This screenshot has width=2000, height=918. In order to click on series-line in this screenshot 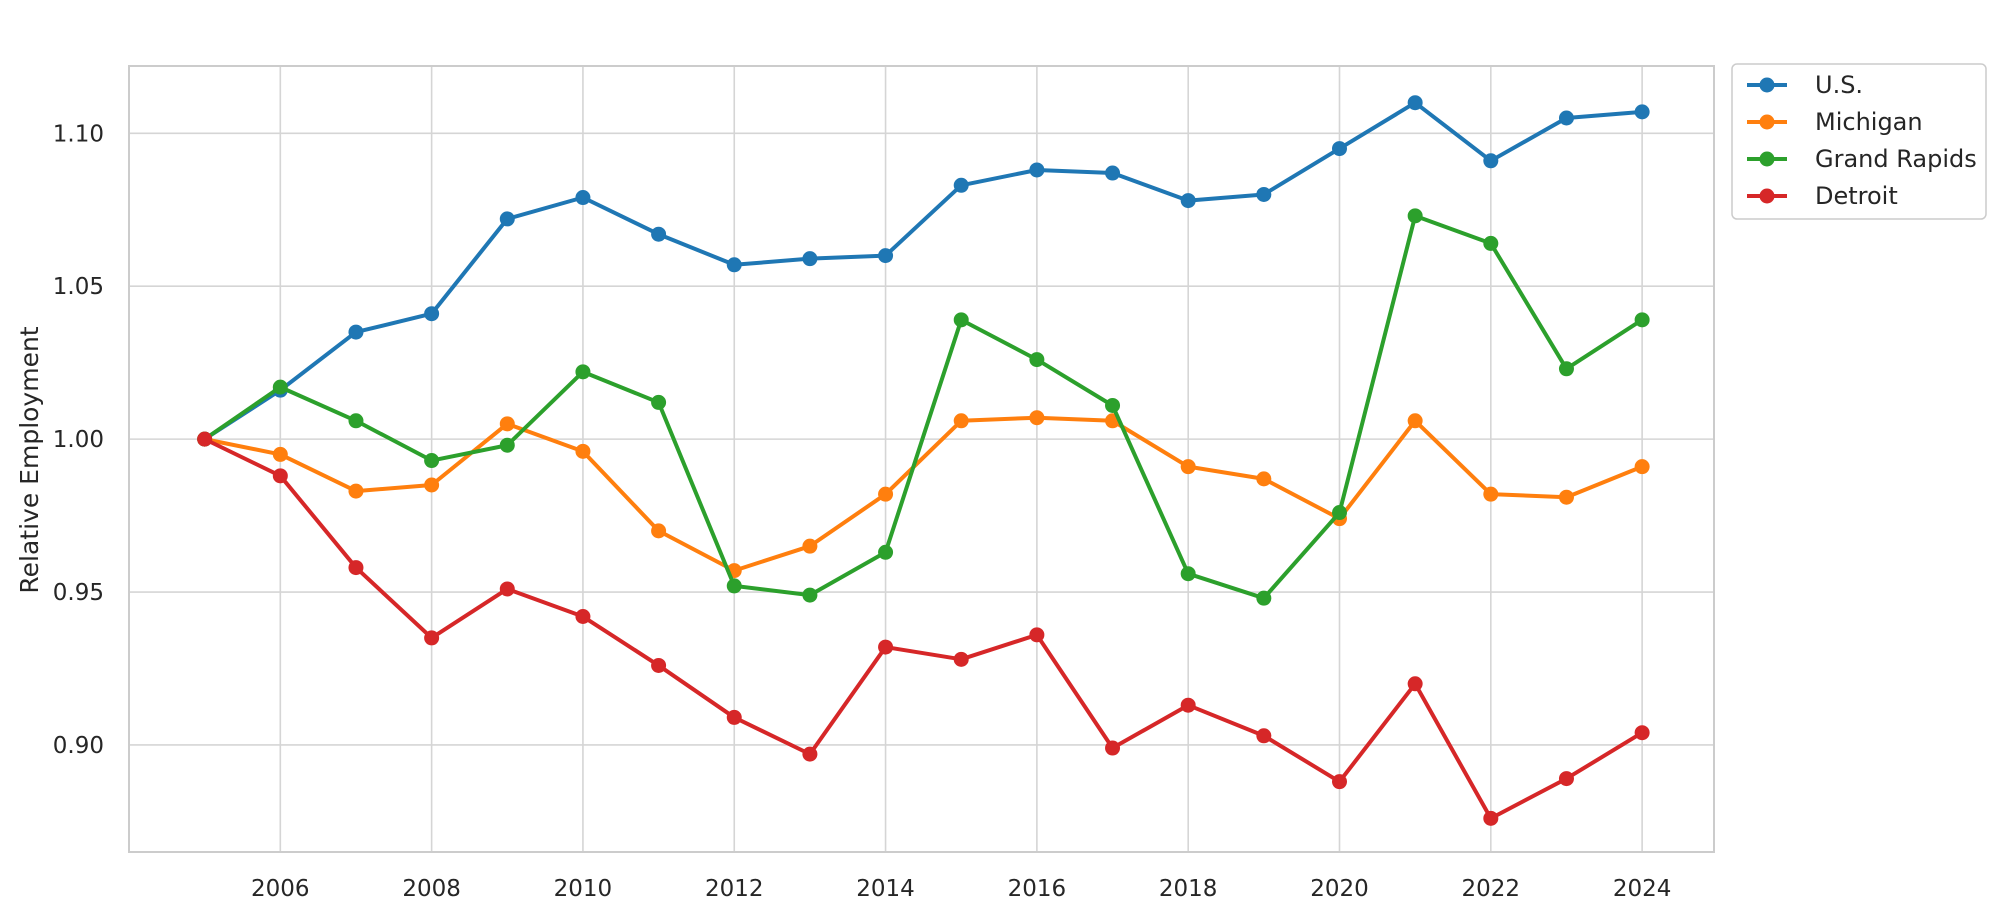, I will do `click(923, 494)`.